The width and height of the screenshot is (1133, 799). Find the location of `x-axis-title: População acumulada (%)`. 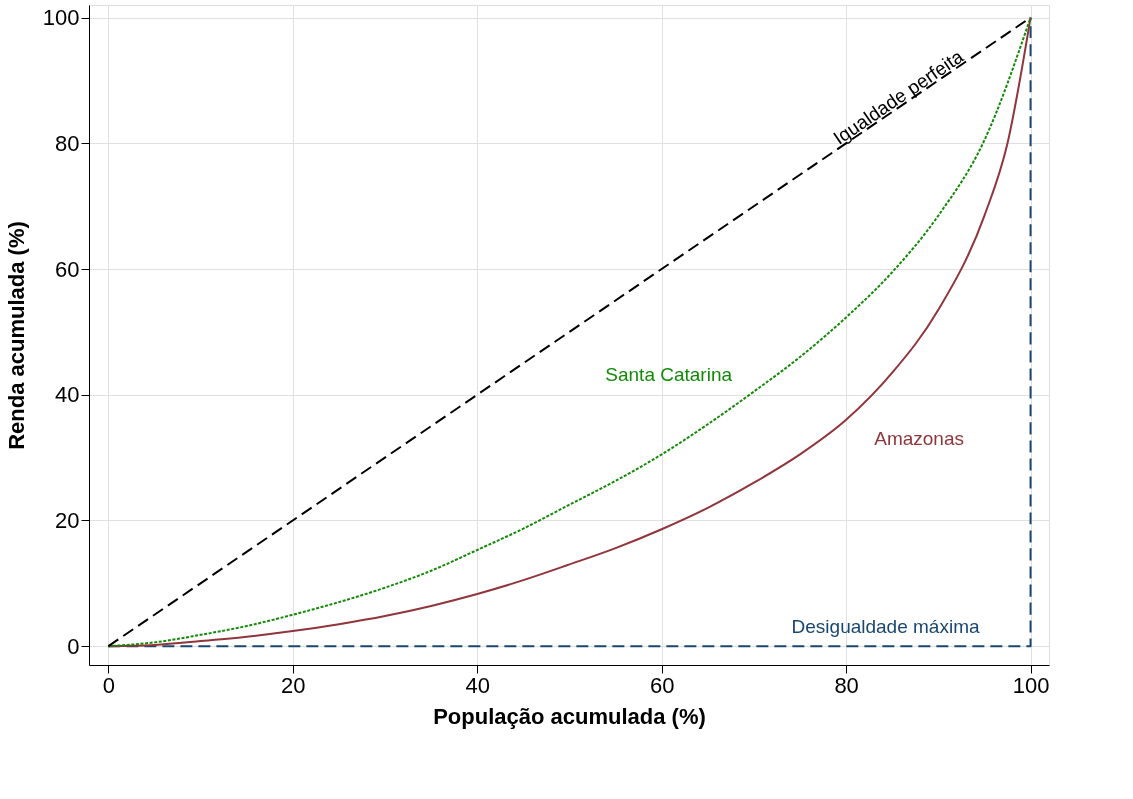

x-axis-title: População acumulada (%) is located at coordinates (569, 716).